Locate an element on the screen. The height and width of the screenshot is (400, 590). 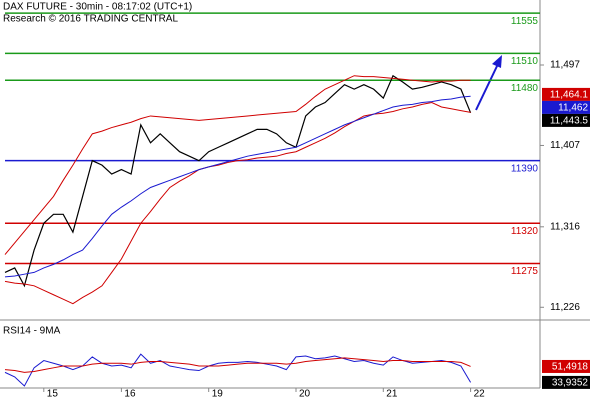
x-tick-label: 21 is located at coordinates (392, 394).